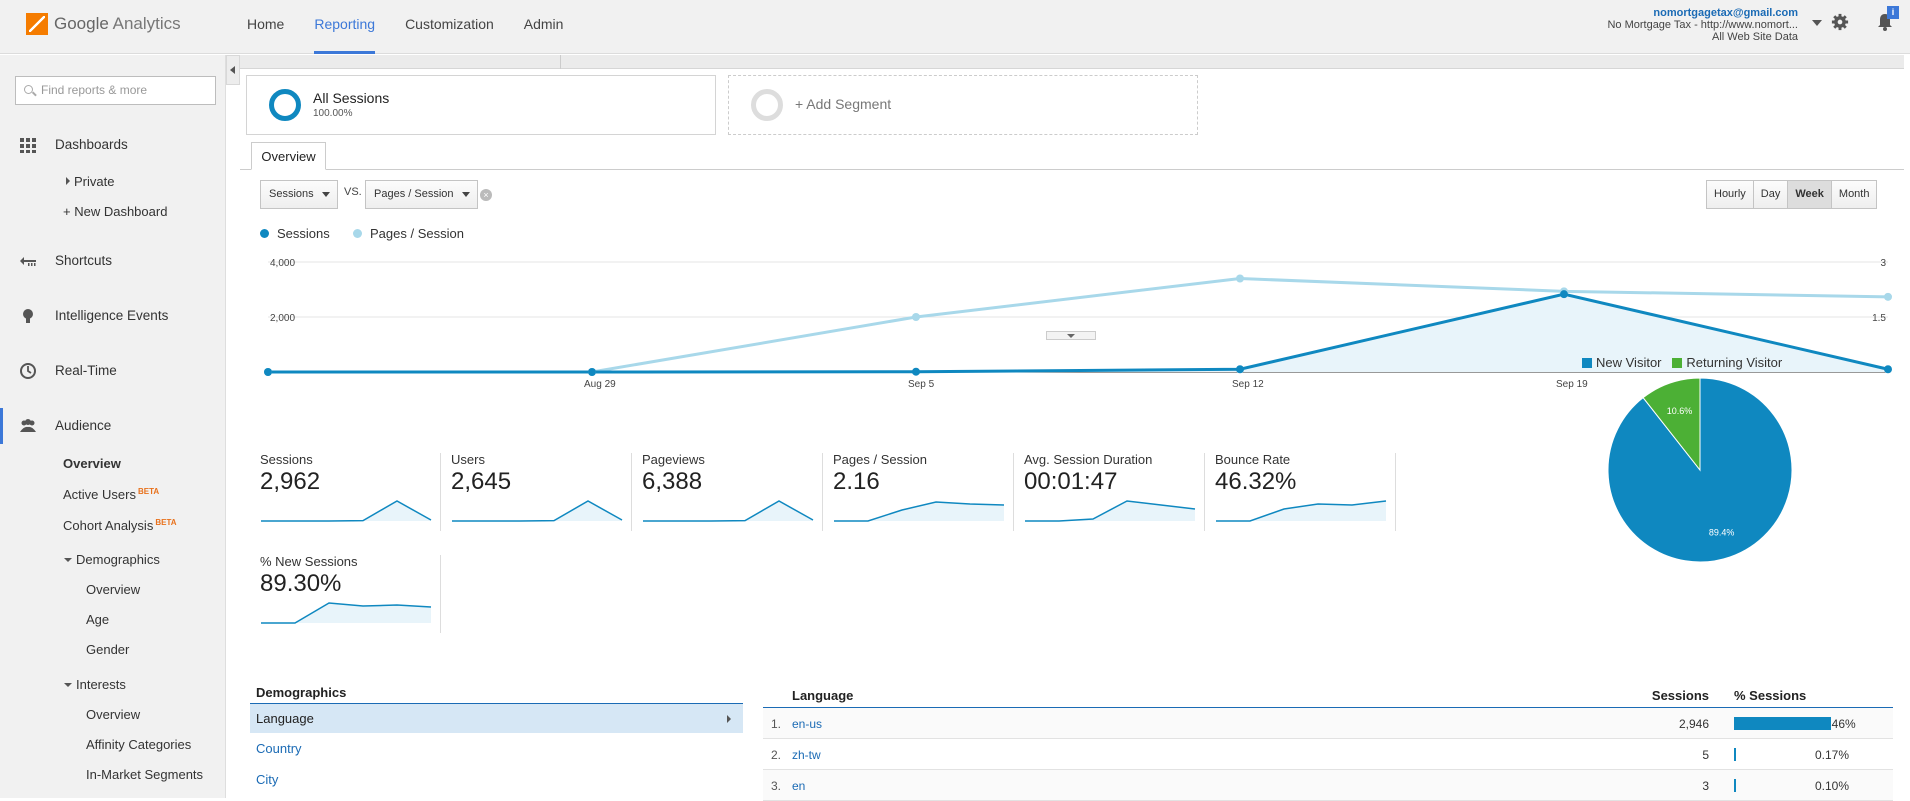 The image size is (1910, 801). Describe the element at coordinates (355, 594) in the screenshot. I see `metric-card: % New Sessions 89.30%` at that location.